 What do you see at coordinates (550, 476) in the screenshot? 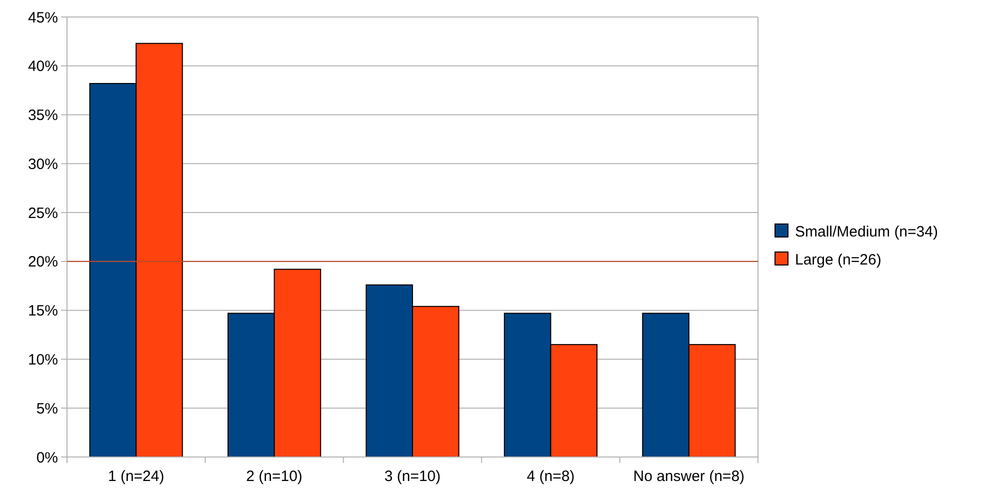
I see `x-tick-label: 4 (n=8)` at bounding box center [550, 476].